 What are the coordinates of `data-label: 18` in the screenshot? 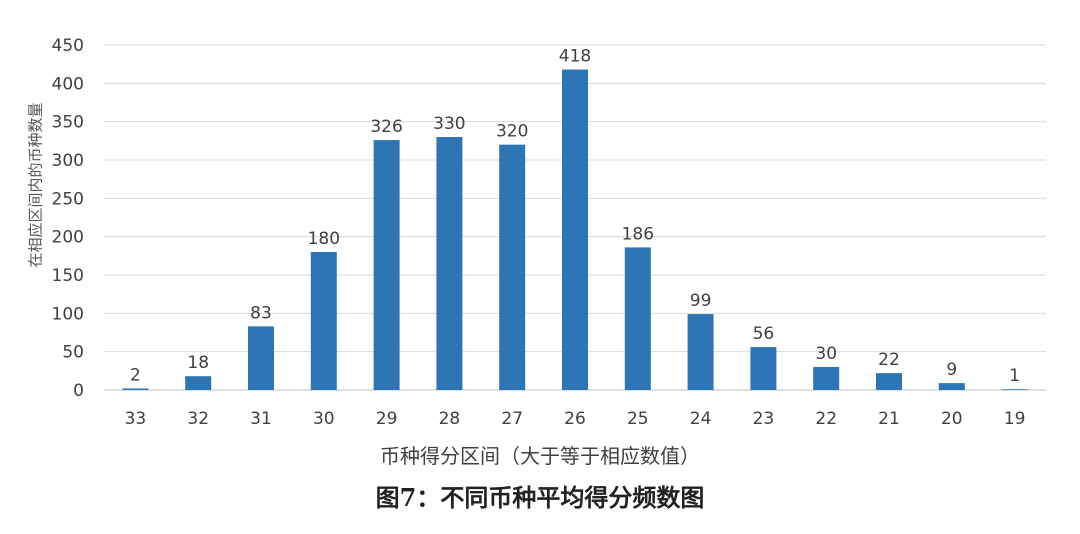 It's located at (198, 363).